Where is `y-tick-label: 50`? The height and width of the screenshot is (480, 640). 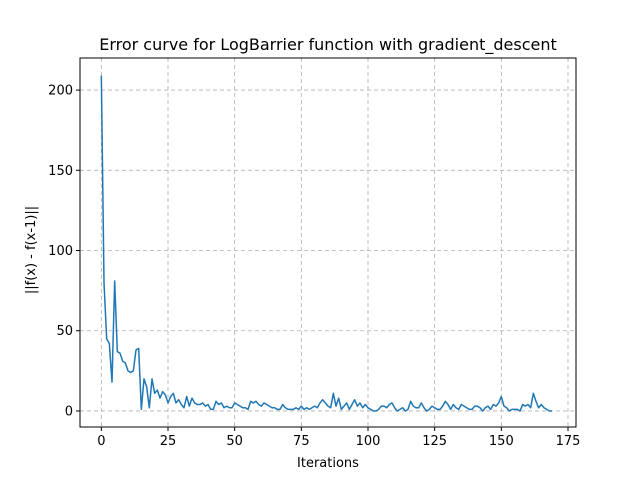
y-tick-label: 50 is located at coordinates (64, 331).